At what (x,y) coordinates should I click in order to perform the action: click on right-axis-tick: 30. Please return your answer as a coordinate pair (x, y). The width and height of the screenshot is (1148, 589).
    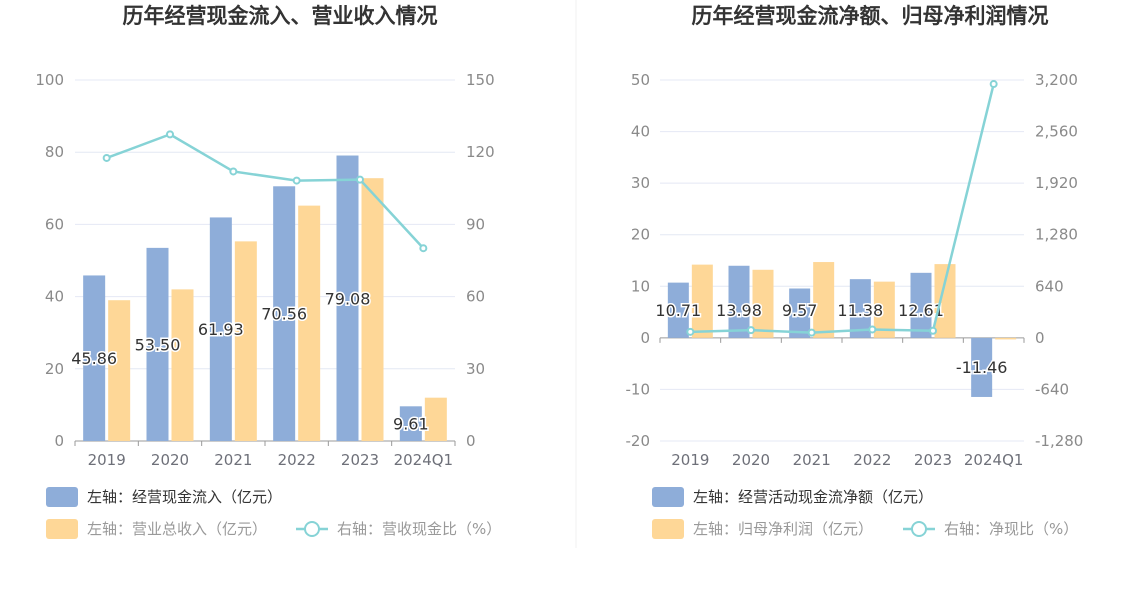
    Looking at the image, I should click on (475, 369).